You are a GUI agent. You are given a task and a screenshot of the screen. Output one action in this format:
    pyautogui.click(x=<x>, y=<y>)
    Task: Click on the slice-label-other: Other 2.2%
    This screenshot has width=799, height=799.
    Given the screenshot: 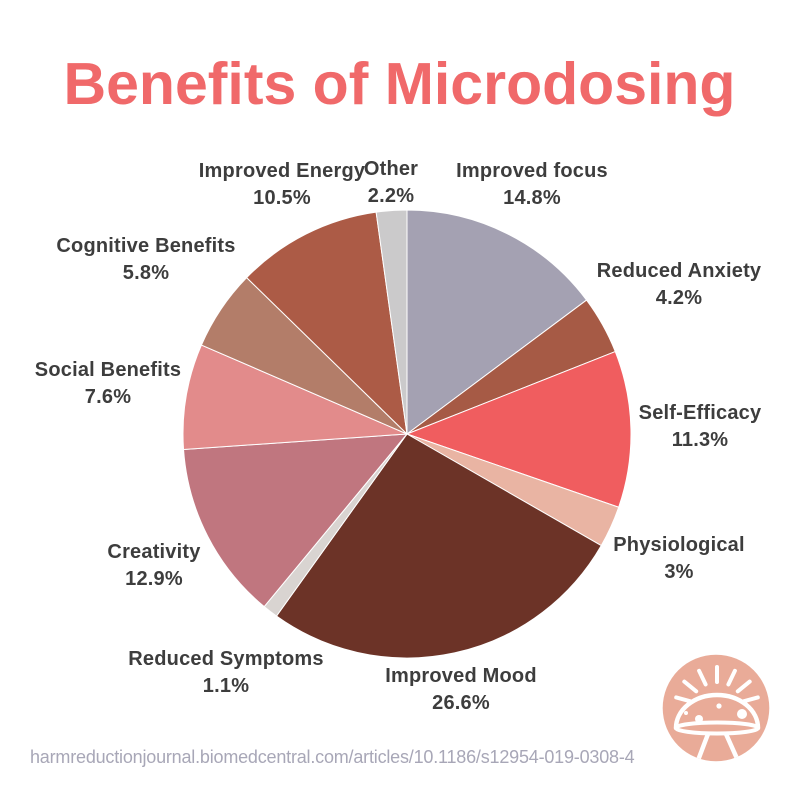 What is the action you would take?
    pyautogui.click(x=391, y=183)
    